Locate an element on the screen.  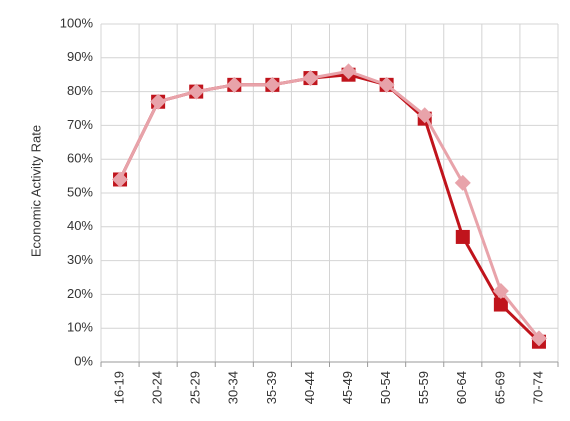
x-tick-label: 25-29 is located at coordinates (195, 387).